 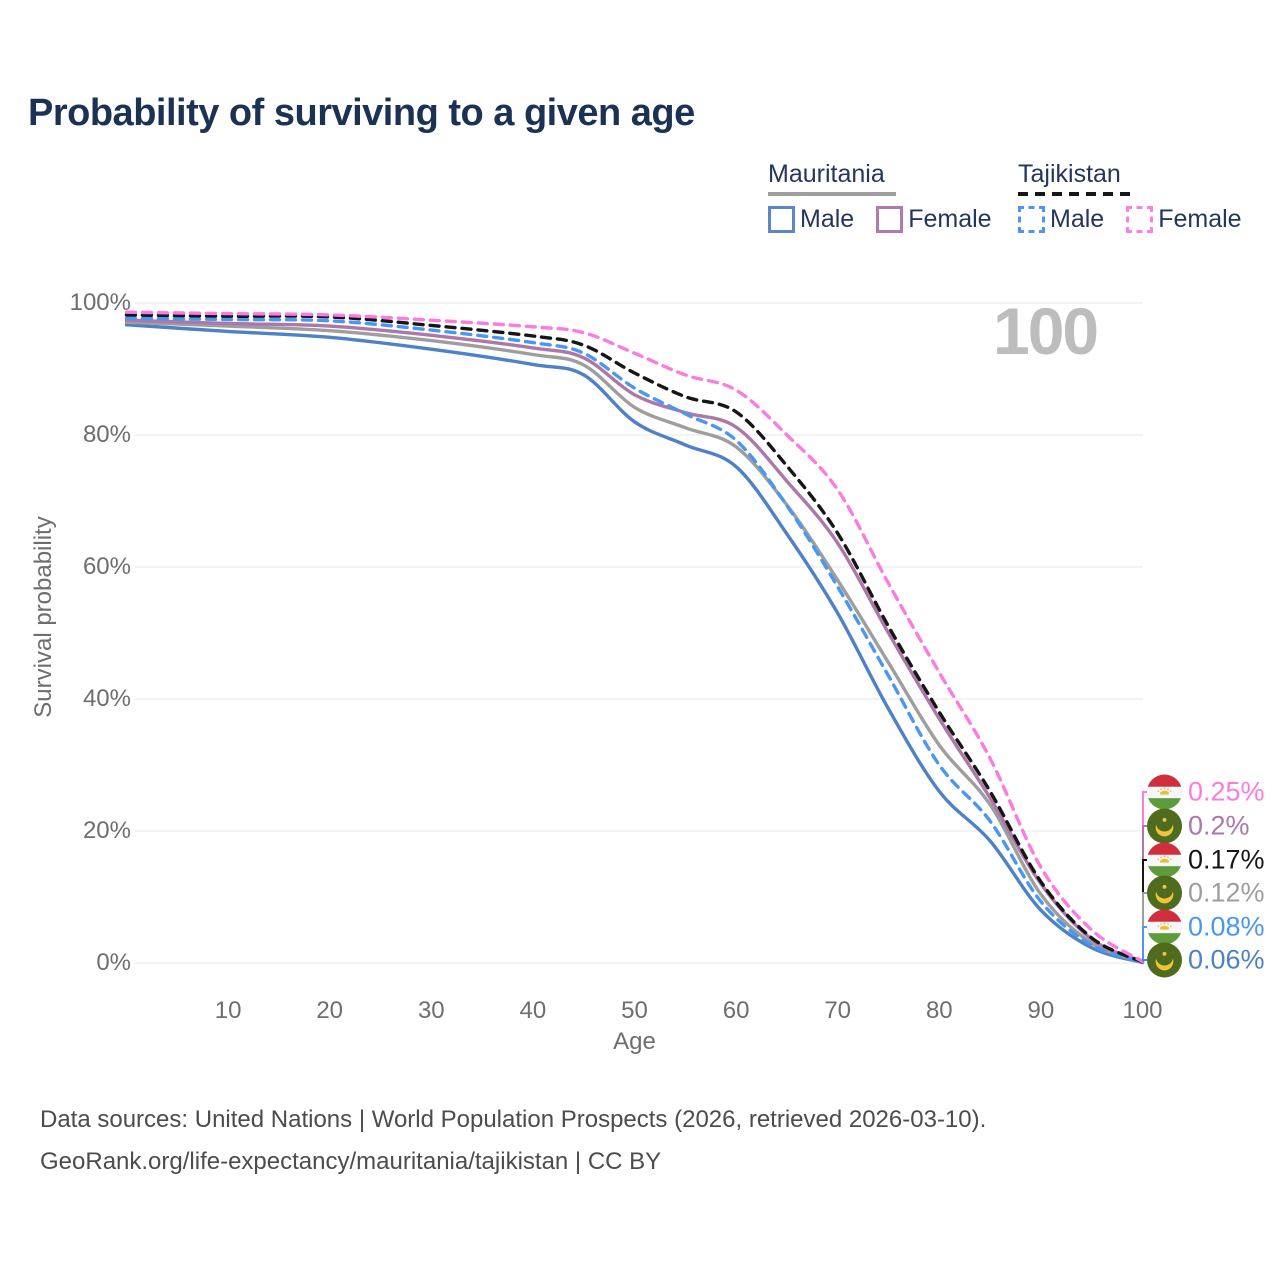 I want to click on end-label-tajikistan-female: 0.25%, so click(x=1206, y=792).